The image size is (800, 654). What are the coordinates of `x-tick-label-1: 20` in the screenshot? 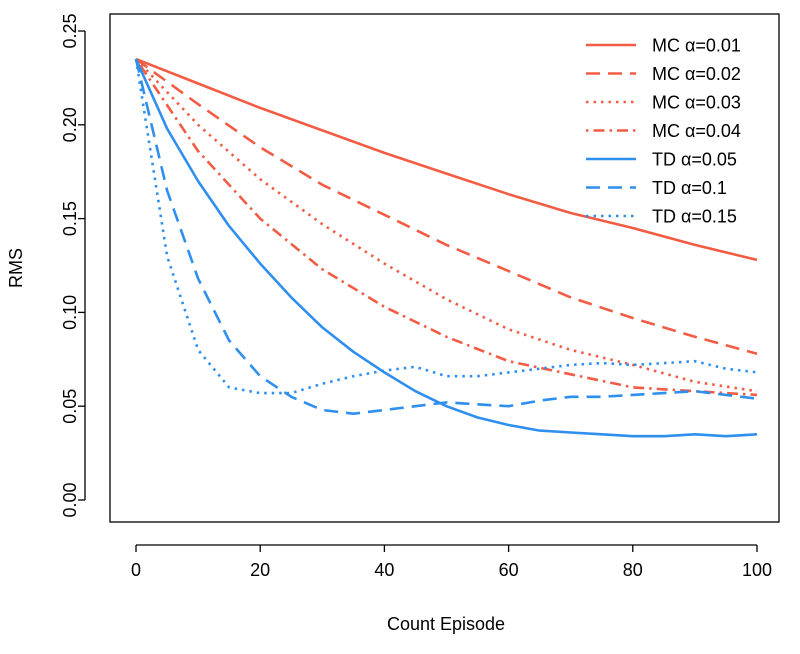 It's located at (260, 570).